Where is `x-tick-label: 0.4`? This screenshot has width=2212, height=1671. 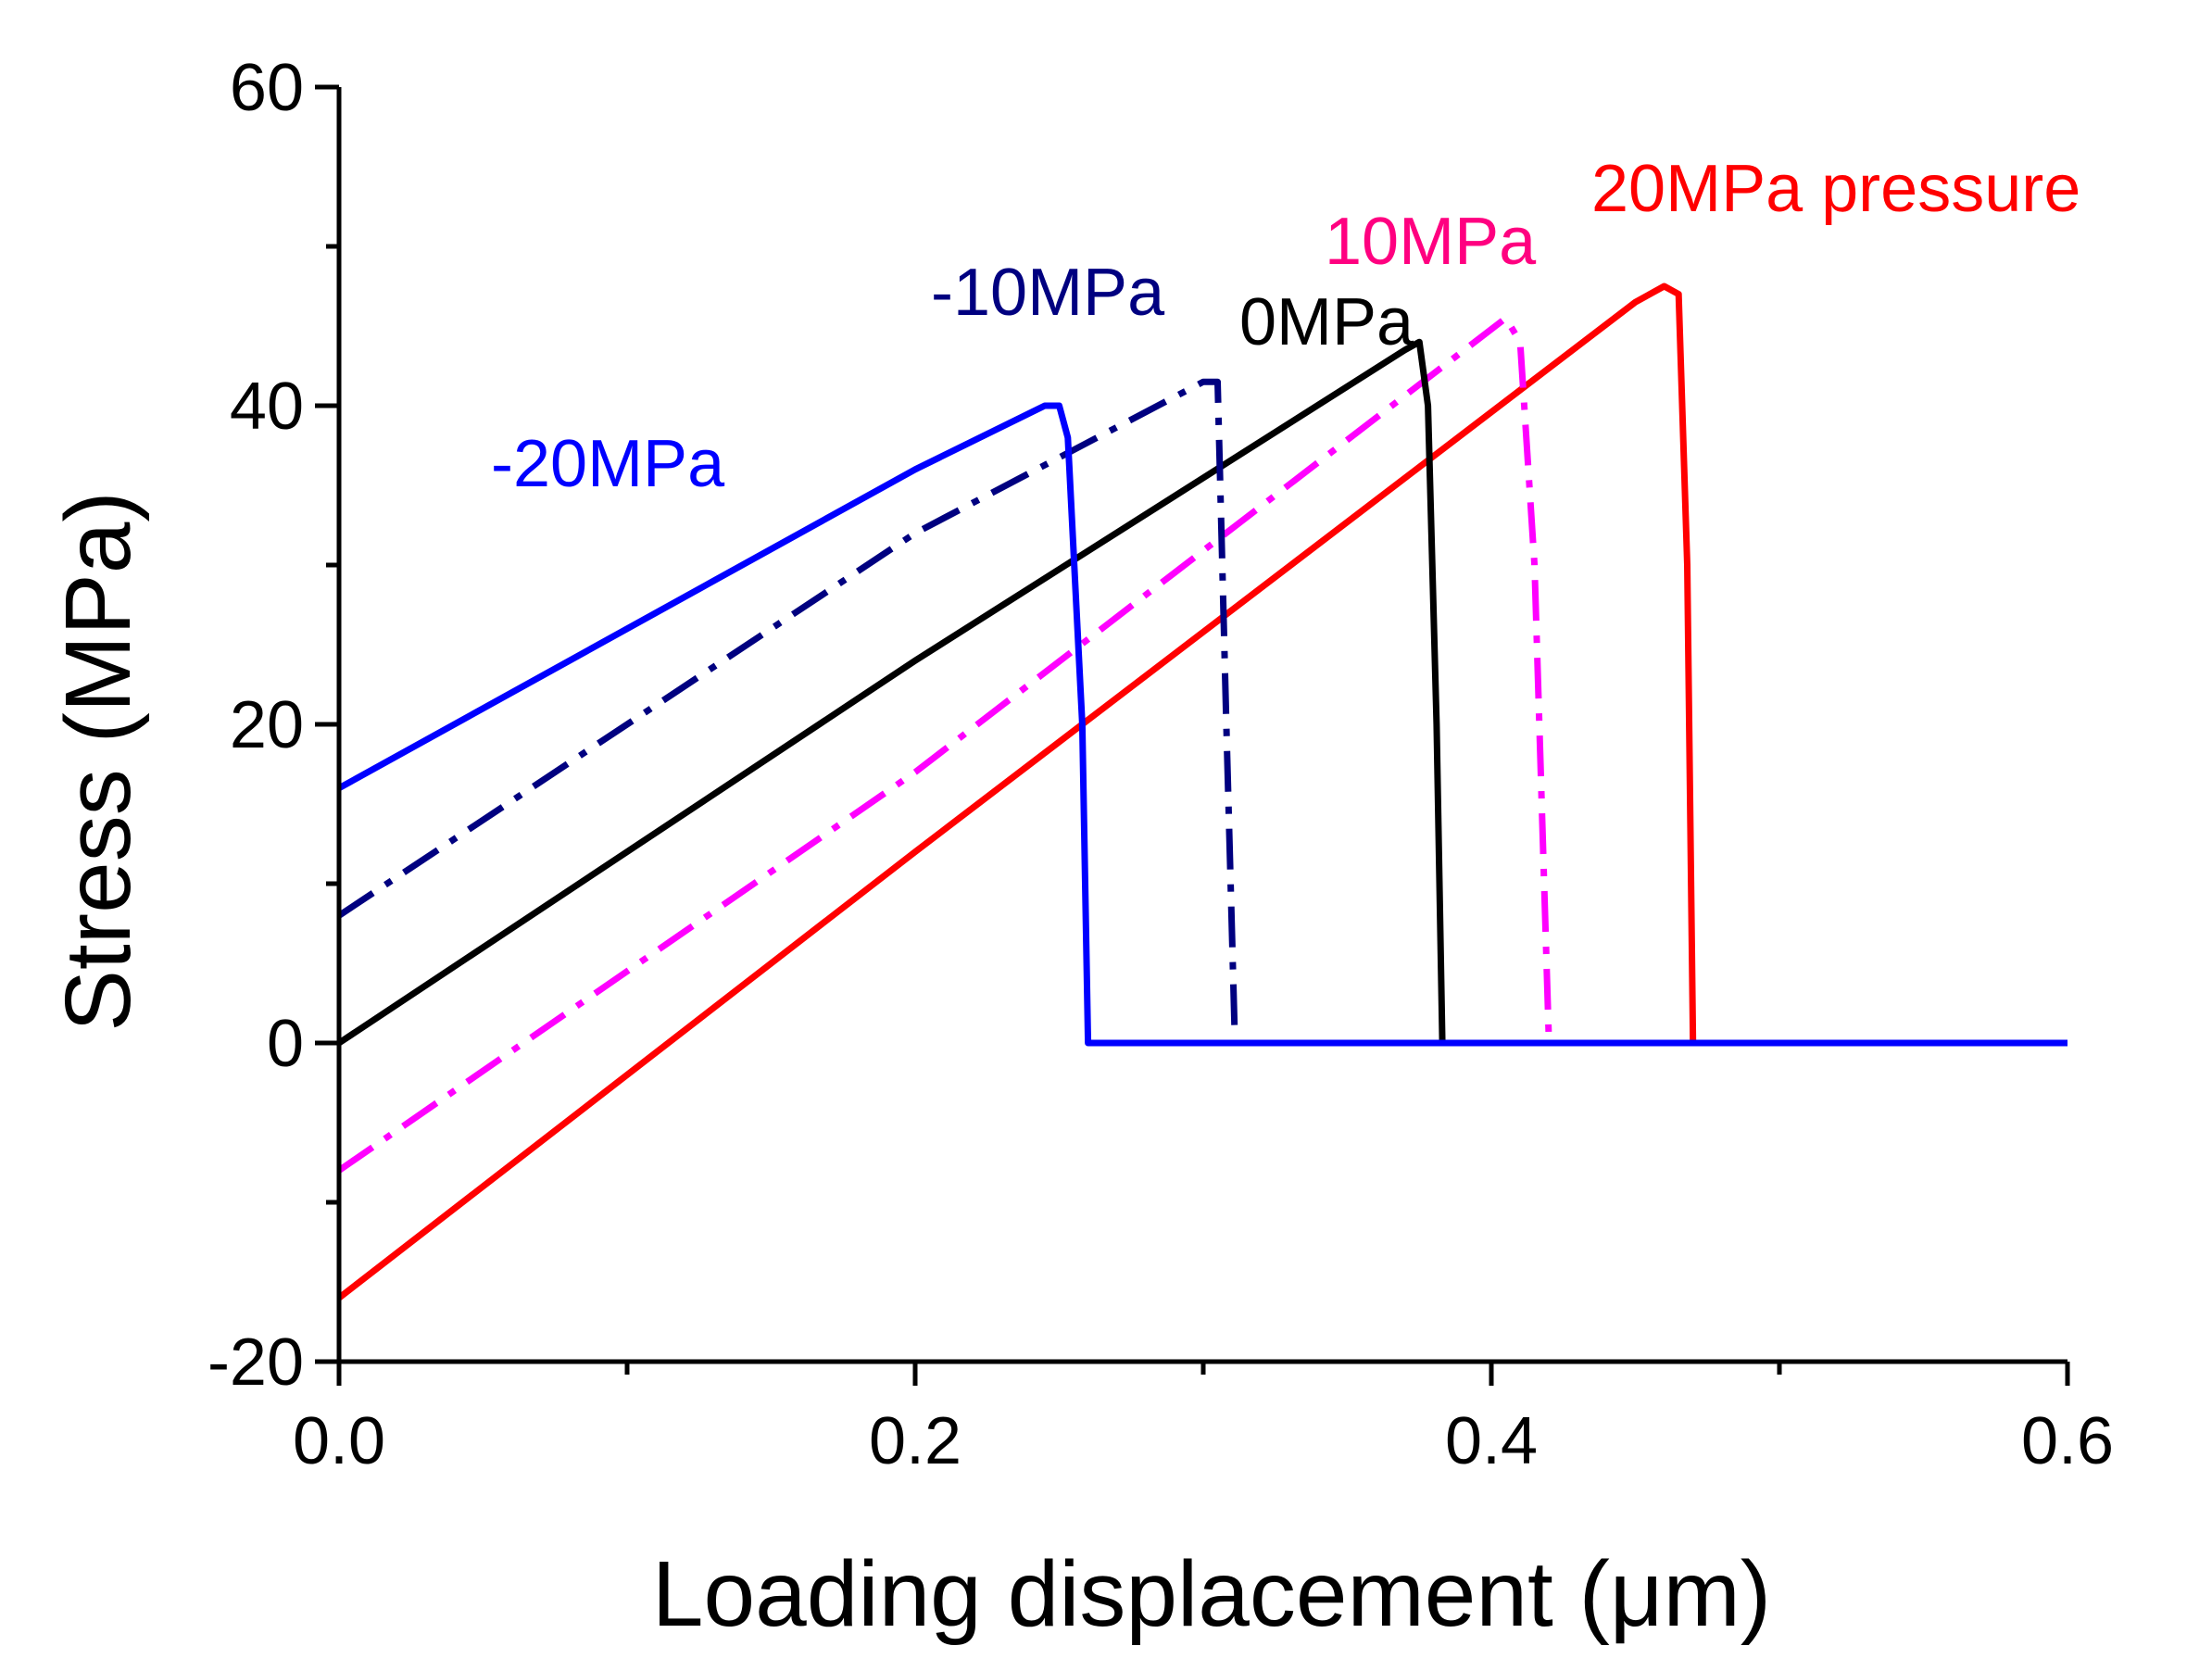 x-tick-label: 0.4 is located at coordinates (1492, 1441).